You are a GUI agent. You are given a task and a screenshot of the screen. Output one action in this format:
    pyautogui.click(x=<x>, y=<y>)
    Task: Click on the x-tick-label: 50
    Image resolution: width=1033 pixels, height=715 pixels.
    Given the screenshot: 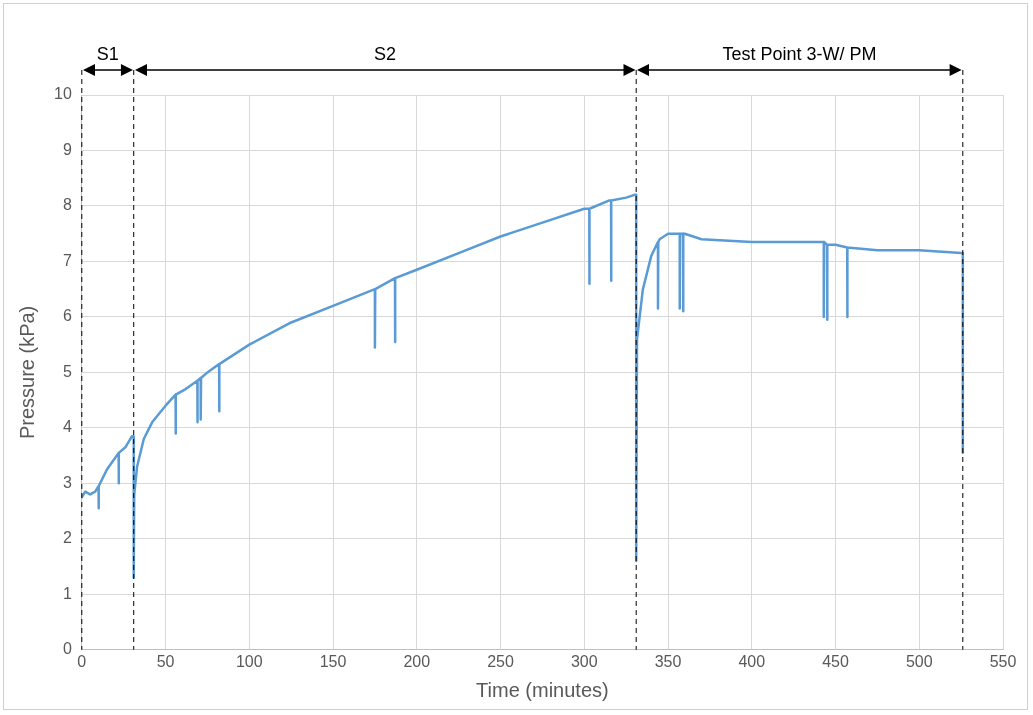 What is the action you would take?
    pyautogui.click(x=165, y=661)
    